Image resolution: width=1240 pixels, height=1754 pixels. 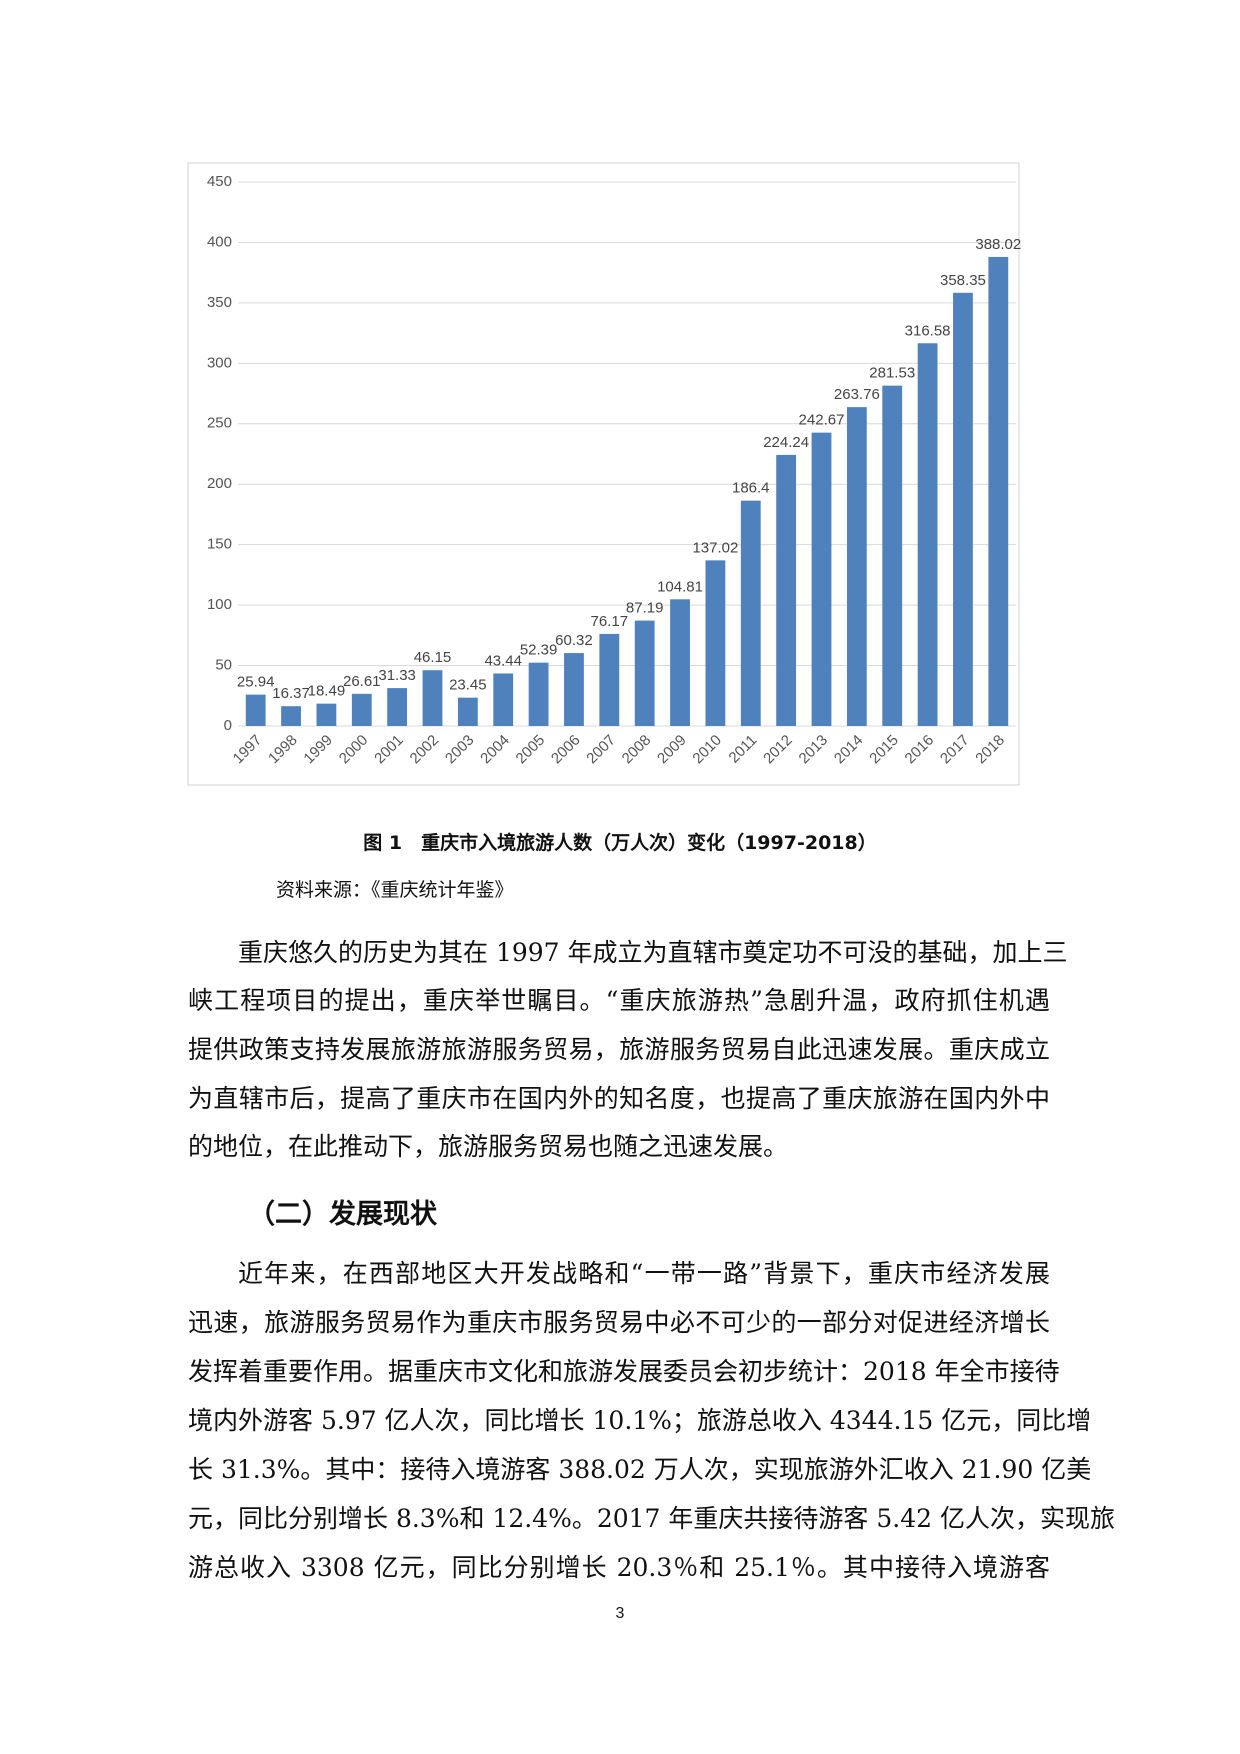 What do you see at coordinates (468, 685) in the screenshot?
I see `data-label: 23.45` at bounding box center [468, 685].